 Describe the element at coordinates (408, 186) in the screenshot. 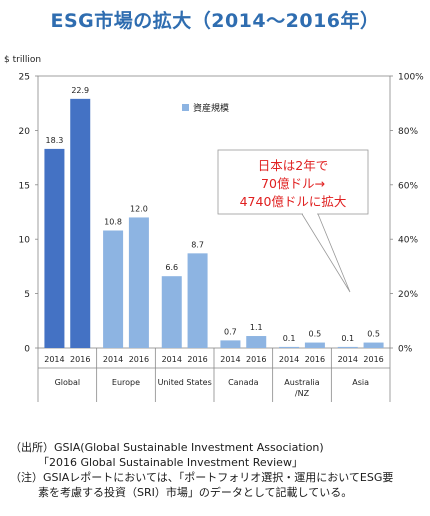

I see `y2-tick-label: 60%` at that location.